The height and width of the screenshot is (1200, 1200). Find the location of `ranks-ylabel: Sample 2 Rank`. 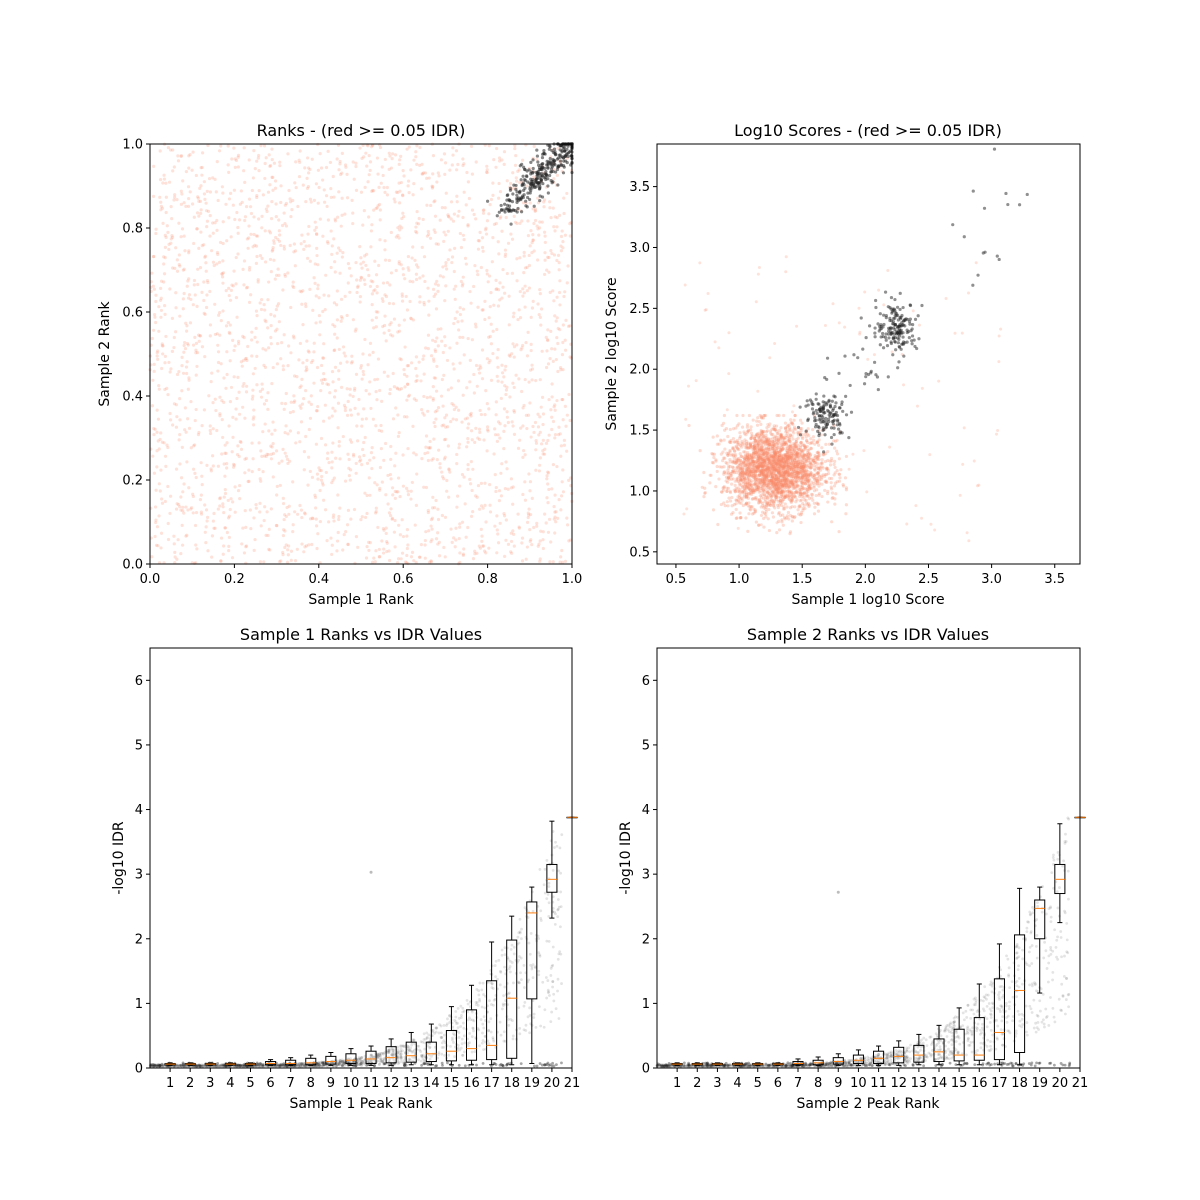

ranks-ylabel: Sample 2 Rank is located at coordinates (105, 353).